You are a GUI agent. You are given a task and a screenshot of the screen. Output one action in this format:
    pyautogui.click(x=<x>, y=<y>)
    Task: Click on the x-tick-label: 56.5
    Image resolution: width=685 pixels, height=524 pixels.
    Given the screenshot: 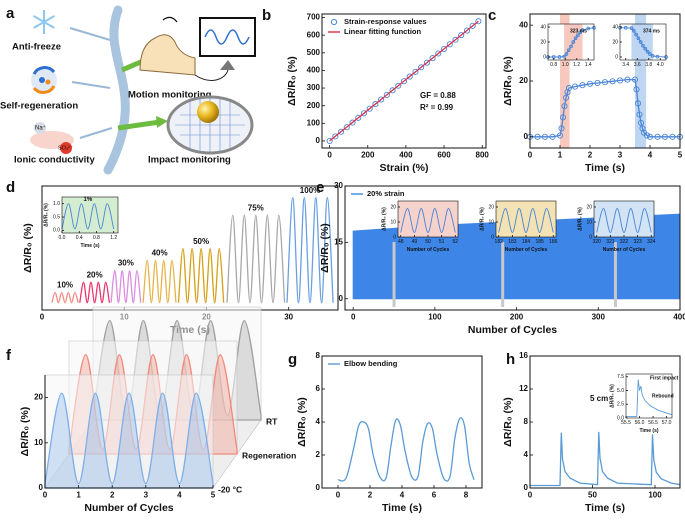 What is the action you would take?
    pyautogui.click(x=653, y=423)
    